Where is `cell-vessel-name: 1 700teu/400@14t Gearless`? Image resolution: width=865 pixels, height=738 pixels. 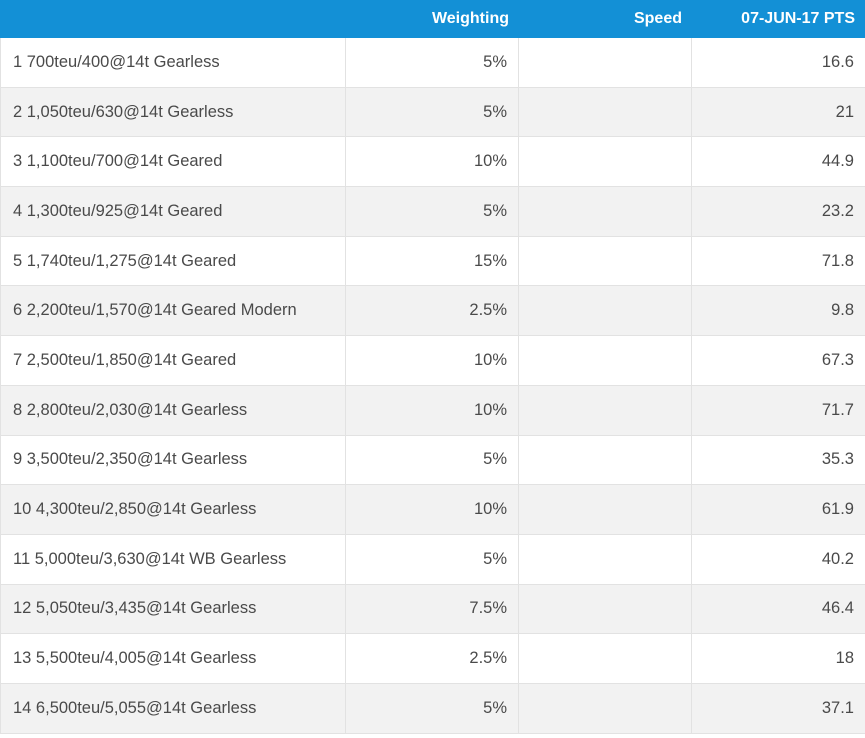
cell-vessel-name: 1 700teu/400@14t Gearless is located at coordinates (173, 62).